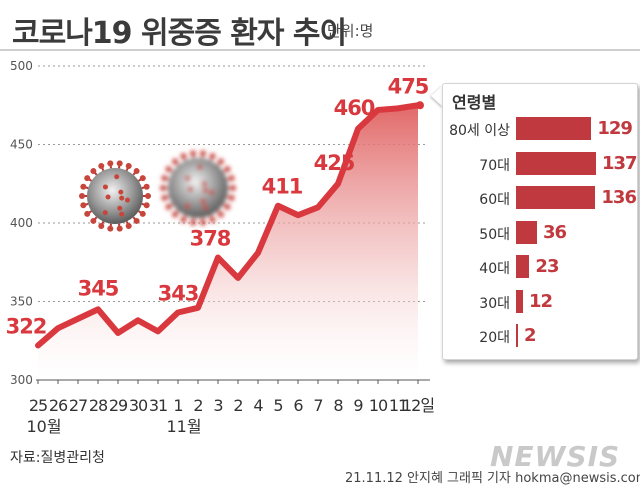 This screenshot has height=489, width=640. What do you see at coordinates (158, 405) in the screenshot?
I see `x-tick-label: 31` at bounding box center [158, 405].